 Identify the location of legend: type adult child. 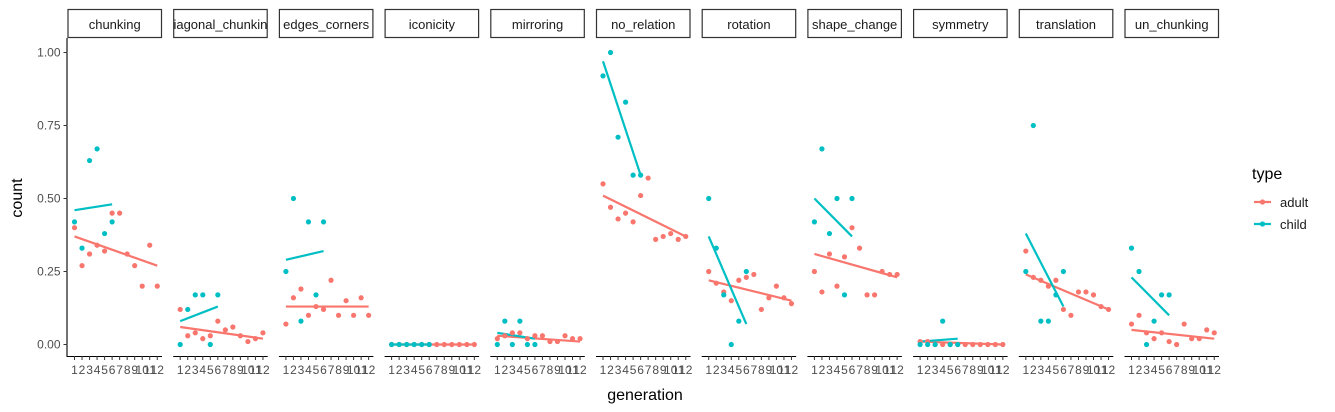
(1280, 199).